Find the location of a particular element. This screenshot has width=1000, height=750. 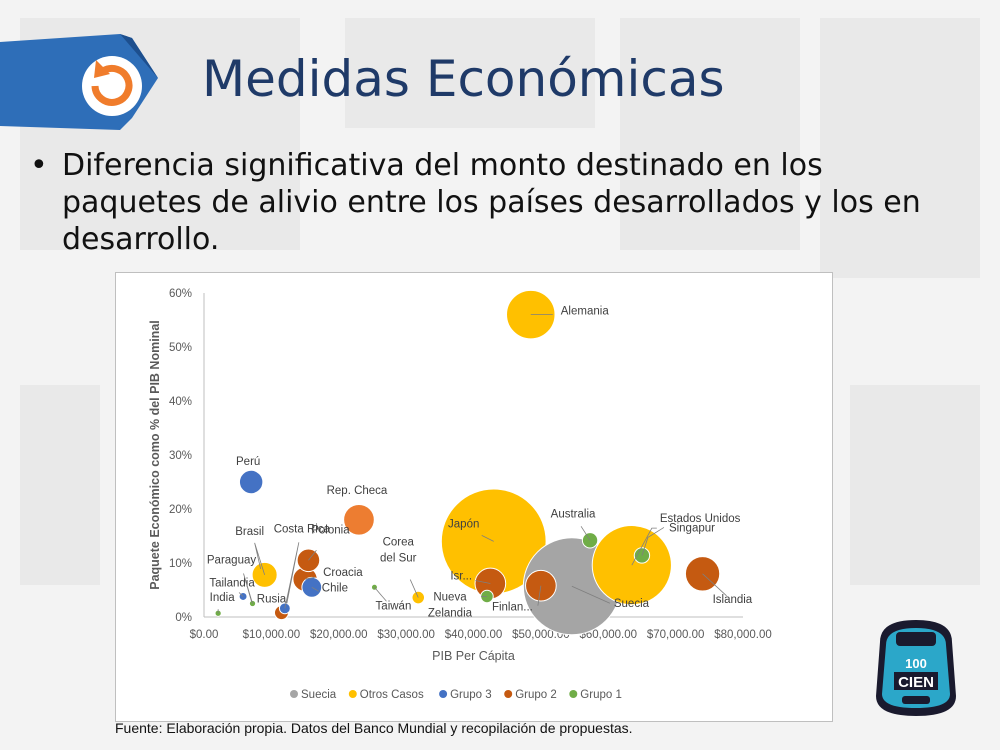

logo-bottom-bar is located at coordinates (916, 700).